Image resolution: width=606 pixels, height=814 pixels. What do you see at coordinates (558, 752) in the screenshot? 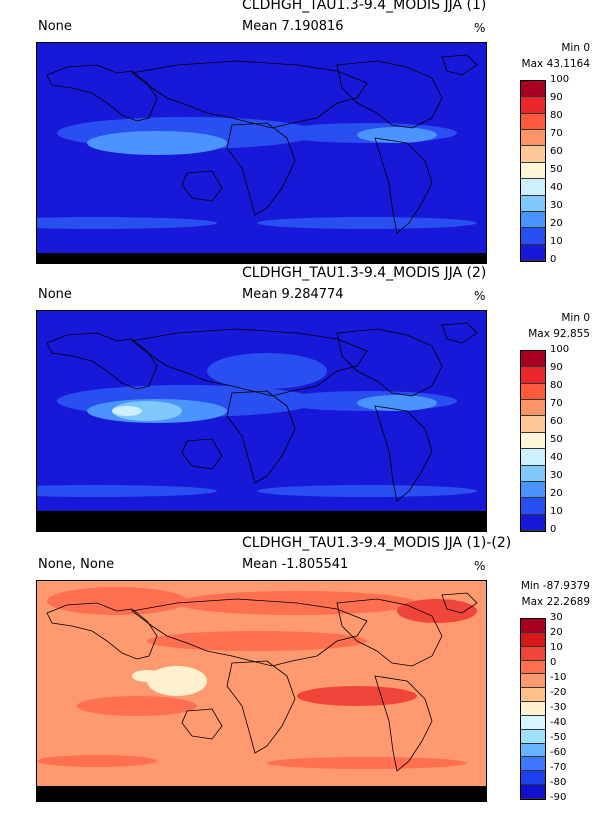
I see `colorbar-tick-label: -60` at bounding box center [558, 752].